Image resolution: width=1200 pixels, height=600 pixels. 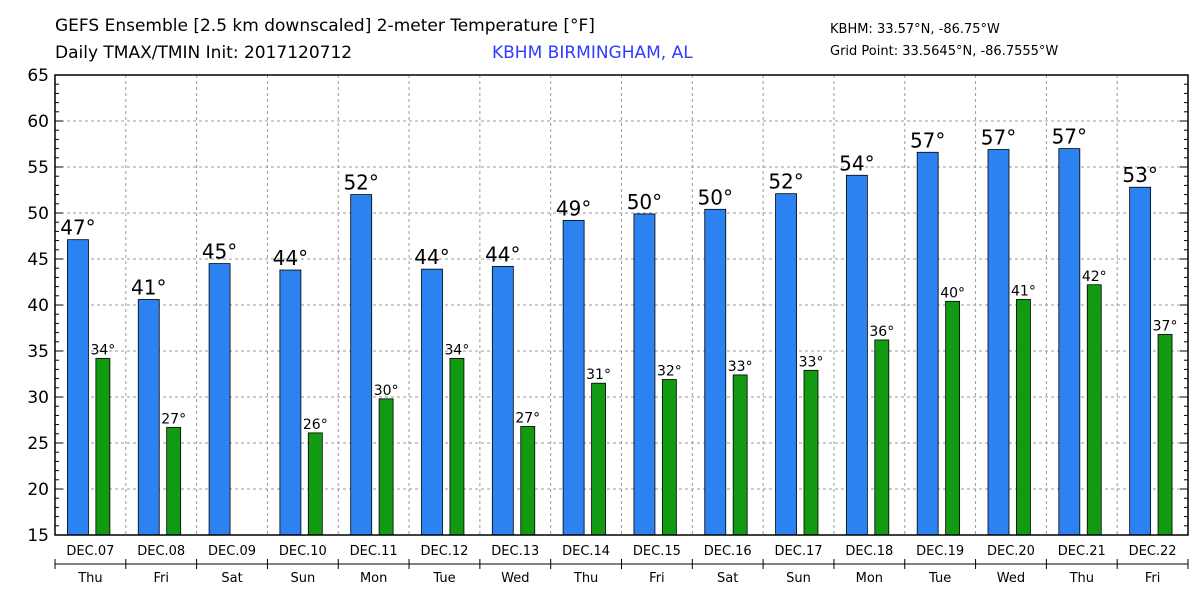 I want to click on y-tick-label: 55, so click(x=38, y=168).